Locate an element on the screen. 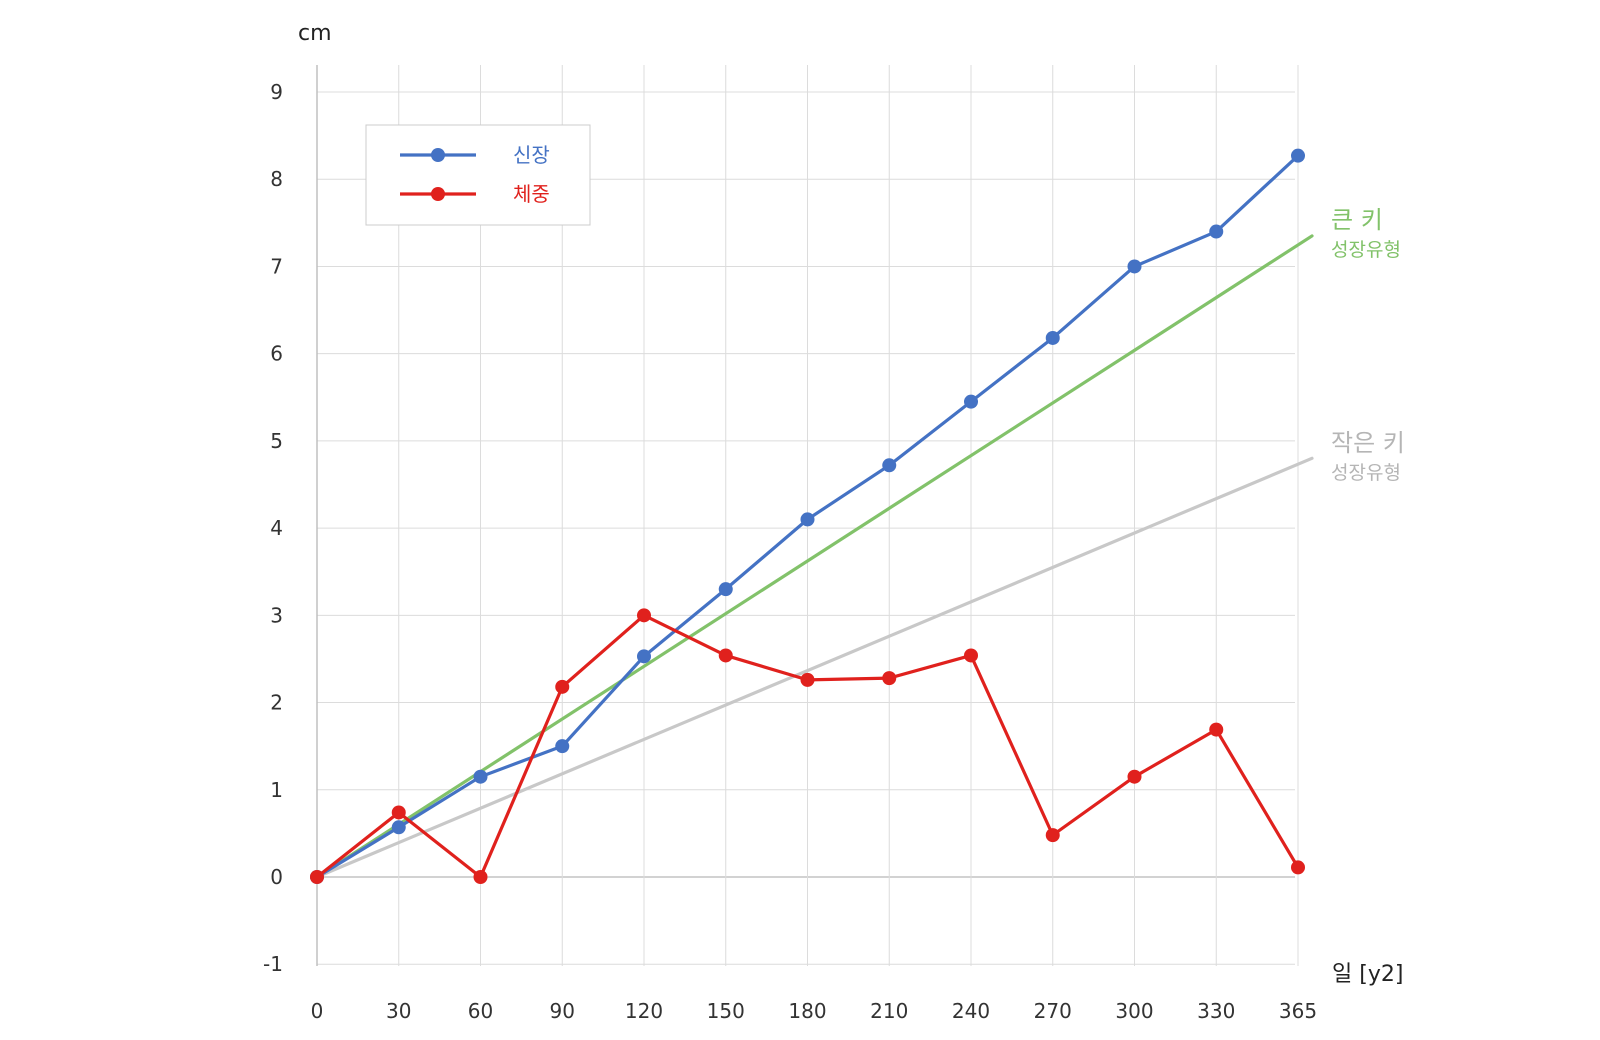 The height and width of the screenshot is (1040, 1600). y-tick-label: 3 is located at coordinates (276, 615).